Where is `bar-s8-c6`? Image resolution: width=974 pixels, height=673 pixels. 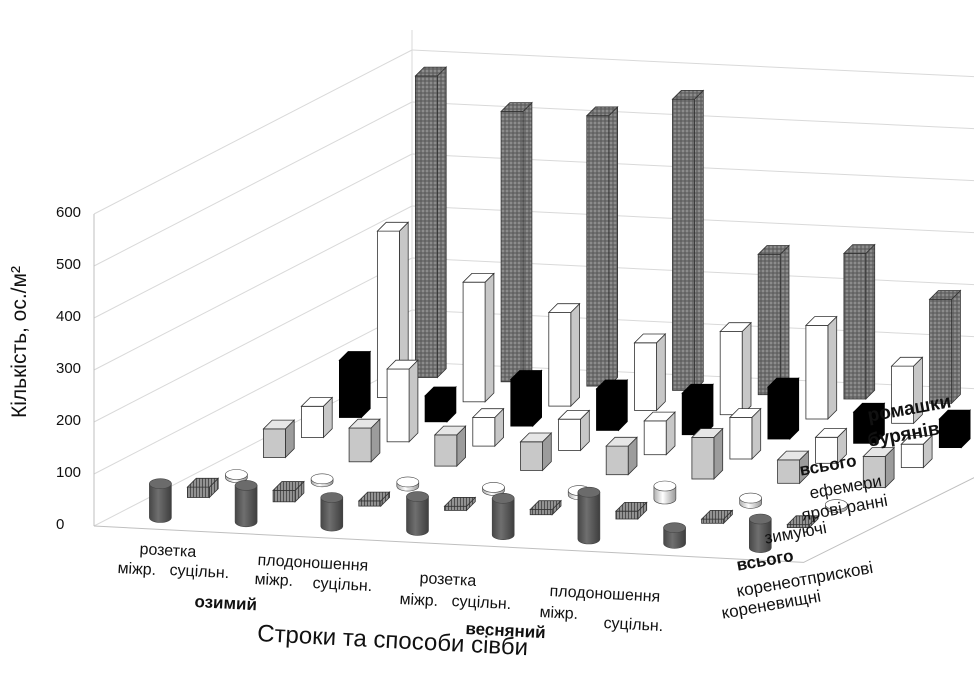
bar-s8-c6 is located at coordinates (859, 321).